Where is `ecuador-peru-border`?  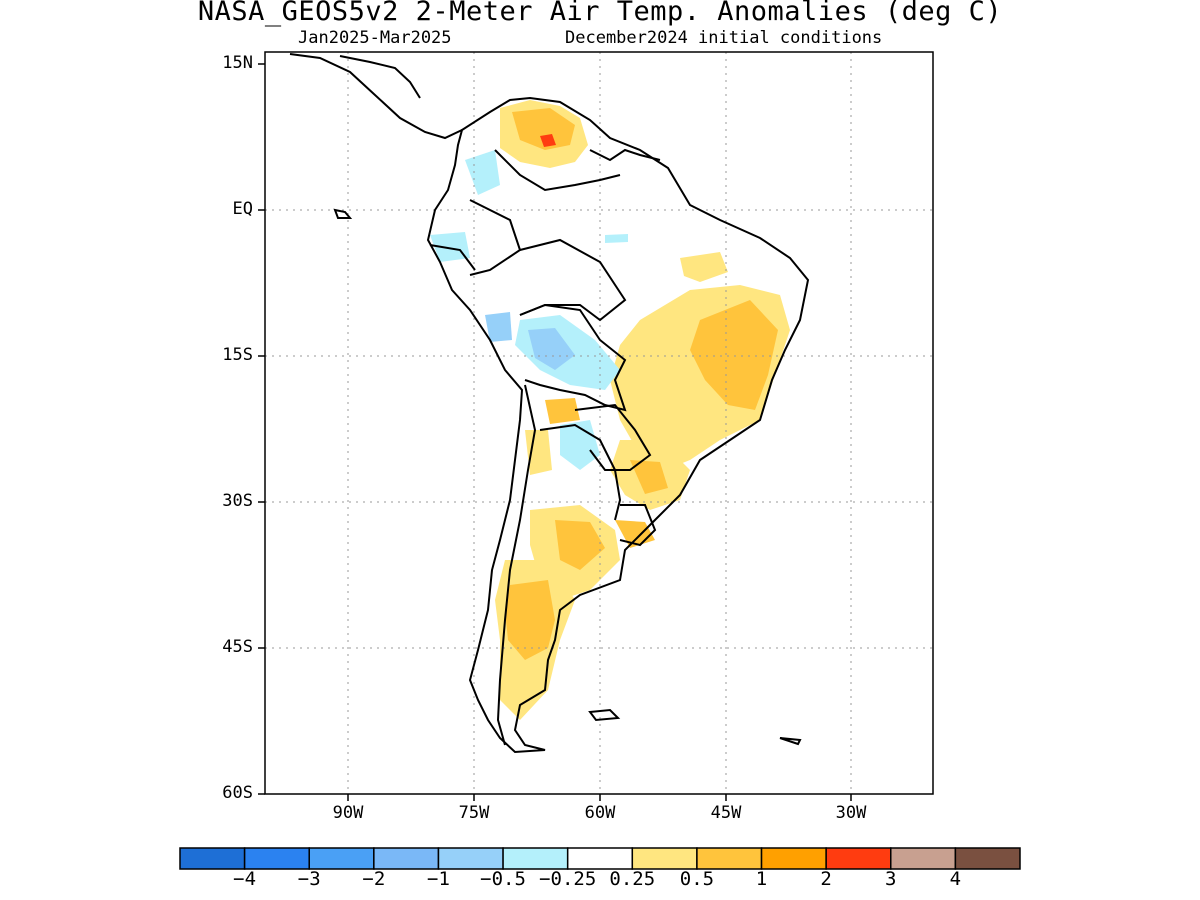 ecuador-peru-border is located at coordinates (452, 257).